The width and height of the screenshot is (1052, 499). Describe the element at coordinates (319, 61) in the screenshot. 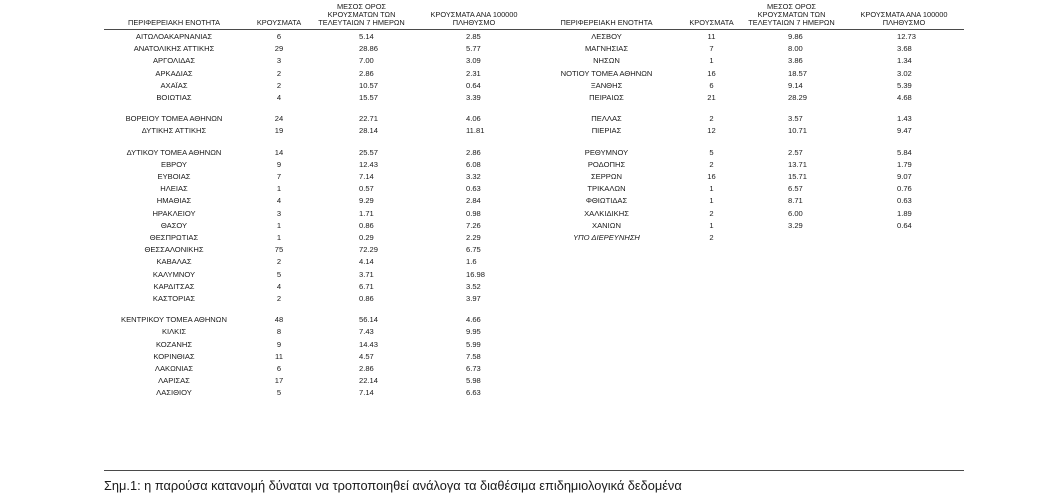

I see `table-row: ΑΡΓΟΛΙΔΑΣ 3 7.00 3.09` at that location.